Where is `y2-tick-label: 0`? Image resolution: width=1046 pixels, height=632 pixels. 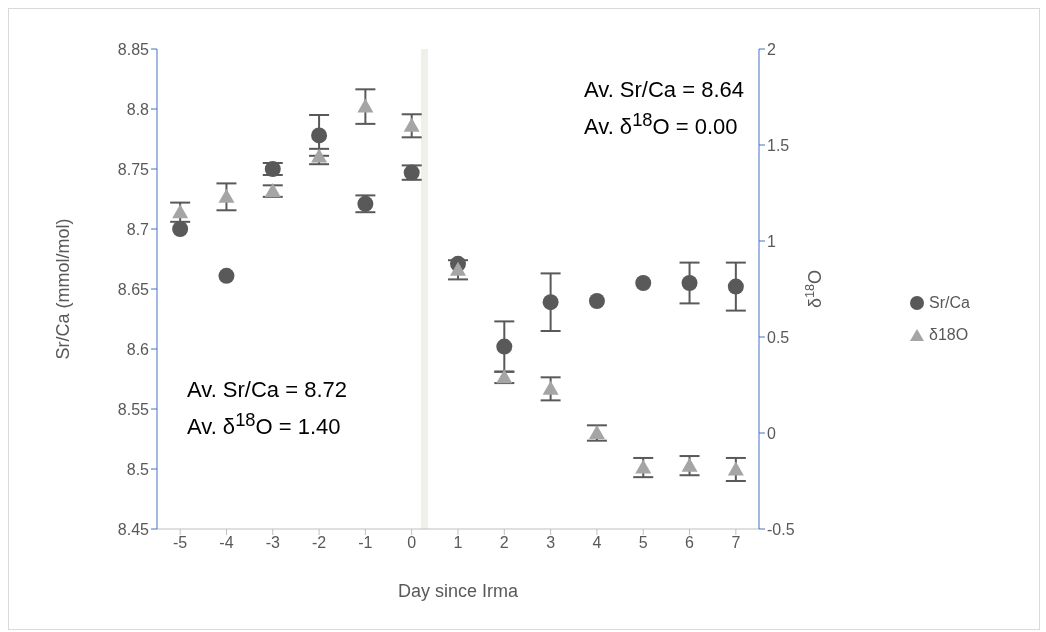 y2-tick-label: 0 is located at coordinates (771, 433).